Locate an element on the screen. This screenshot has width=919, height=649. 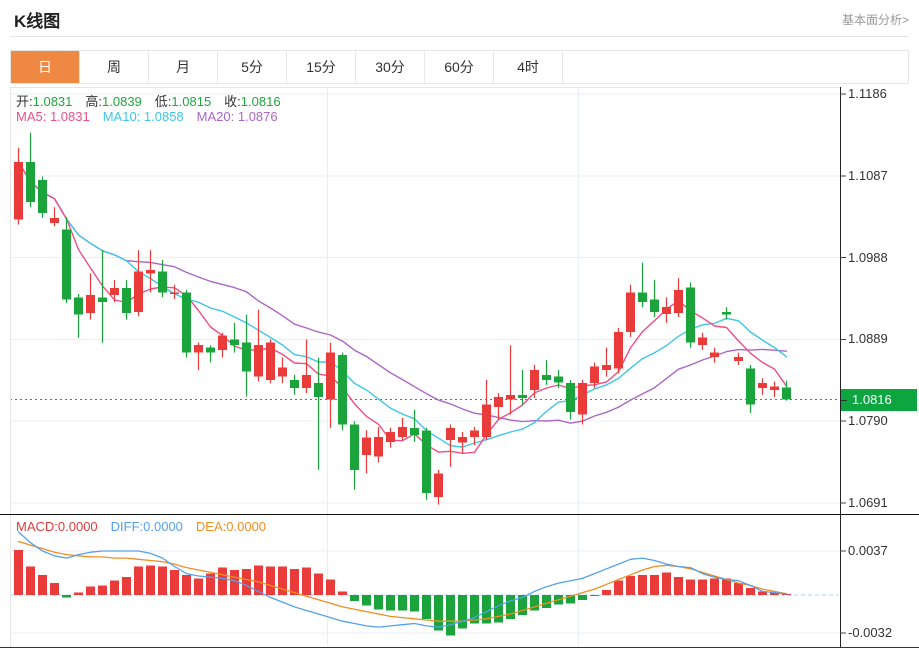
high-label: 高: is located at coordinates (94, 101).